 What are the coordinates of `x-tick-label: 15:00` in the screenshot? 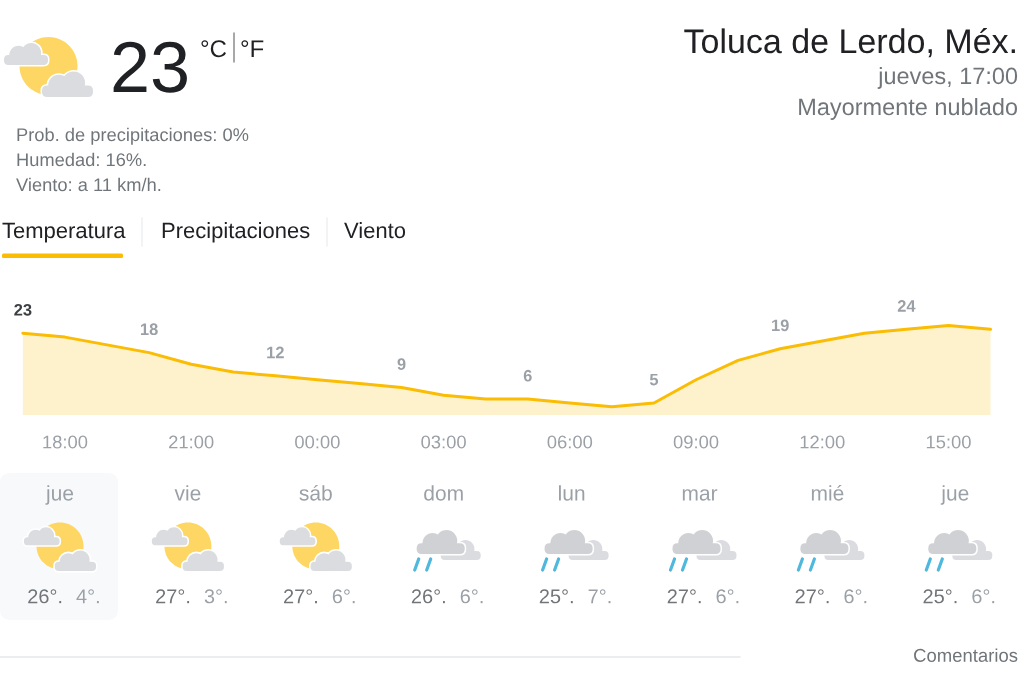 It's located at (948, 442).